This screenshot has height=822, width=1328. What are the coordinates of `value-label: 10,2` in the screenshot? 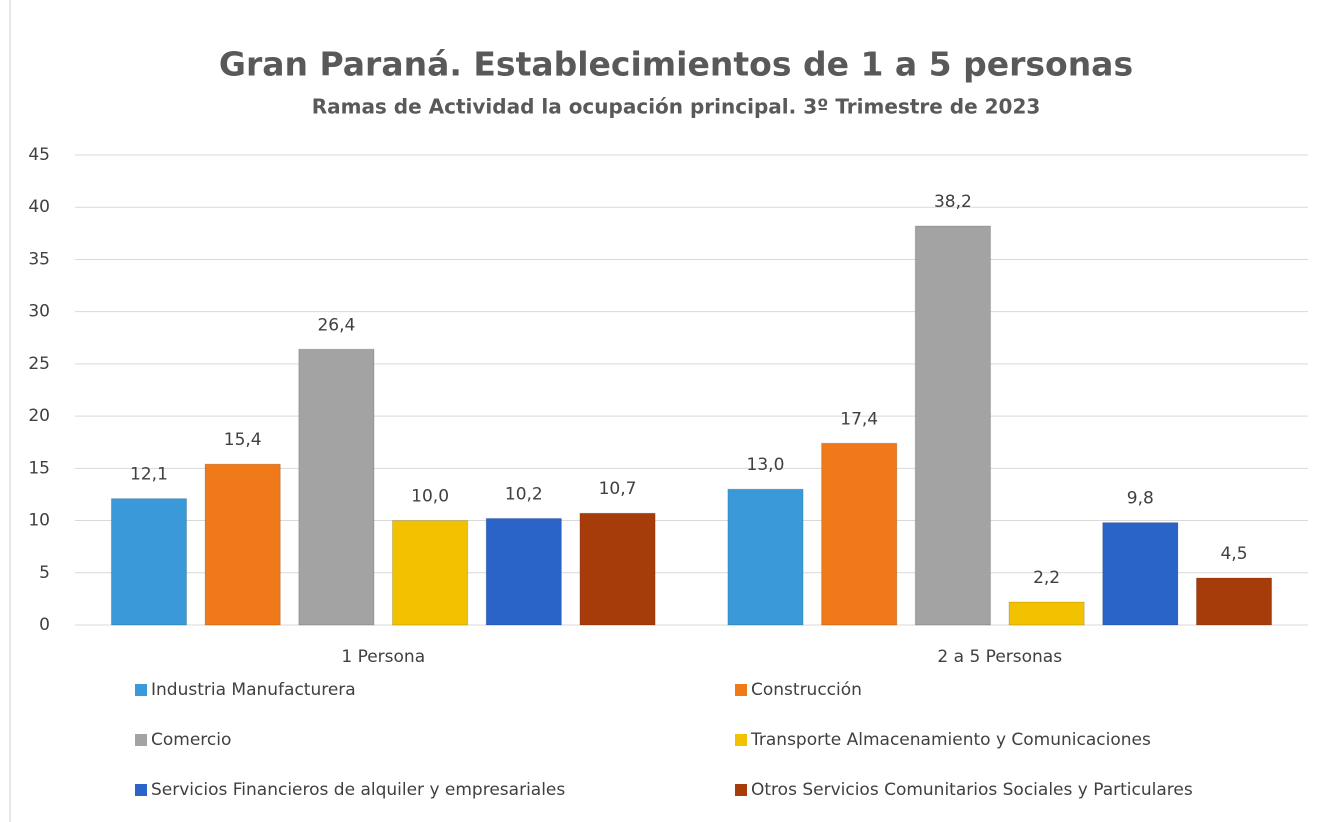 It's located at (524, 494).